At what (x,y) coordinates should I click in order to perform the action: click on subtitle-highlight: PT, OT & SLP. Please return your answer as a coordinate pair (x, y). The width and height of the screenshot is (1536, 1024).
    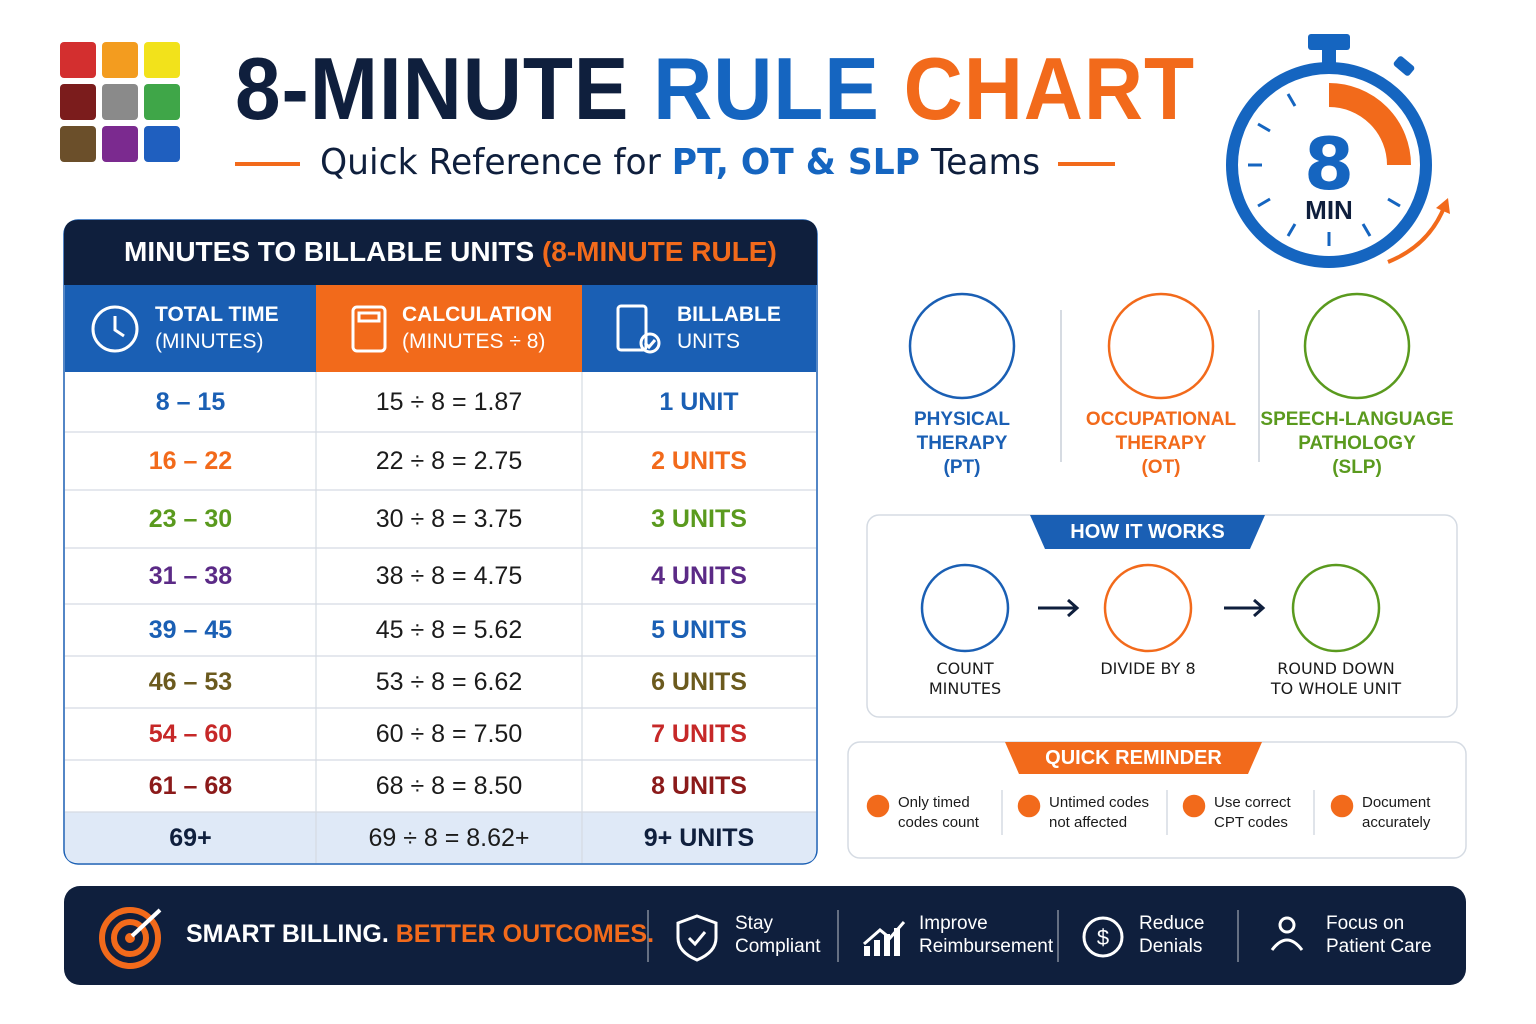
    Looking at the image, I should click on (795, 162).